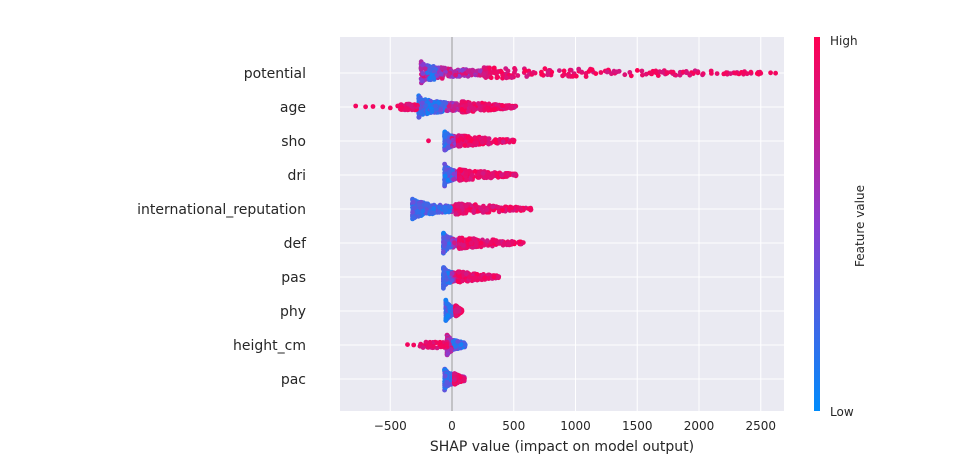 Image resolution: width=959 pixels, height=469 pixels. Describe the element at coordinates (275, 74) in the screenshot. I see `feature-label: potential` at that location.